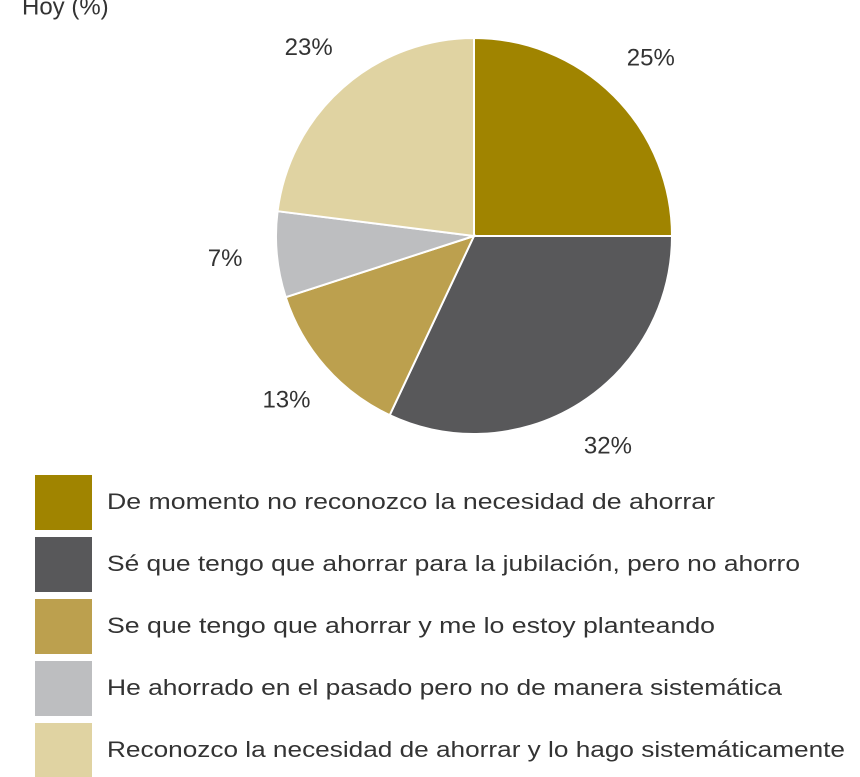 The height and width of the screenshot is (777, 860). I want to click on data-label: 32%, so click(608, 445).